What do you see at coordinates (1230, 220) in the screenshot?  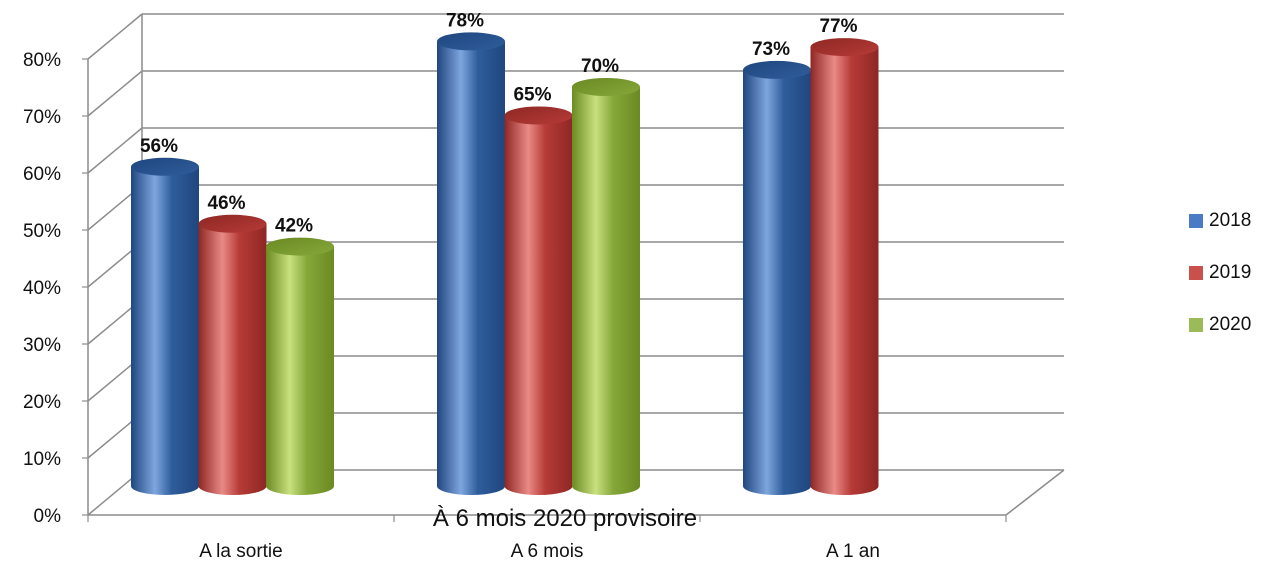 I see `legend-label: 2018` at bounding box center [1230, 220].